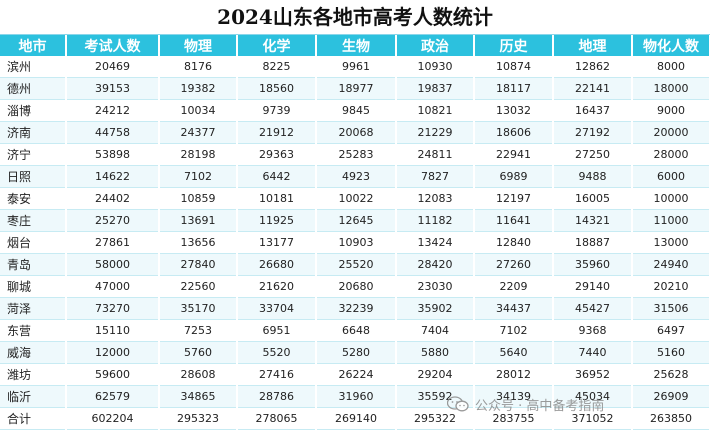 Image resolution: width=710 pixels, height=433 pixels. I want to click on value-cell: 10930, so click(435, 67).